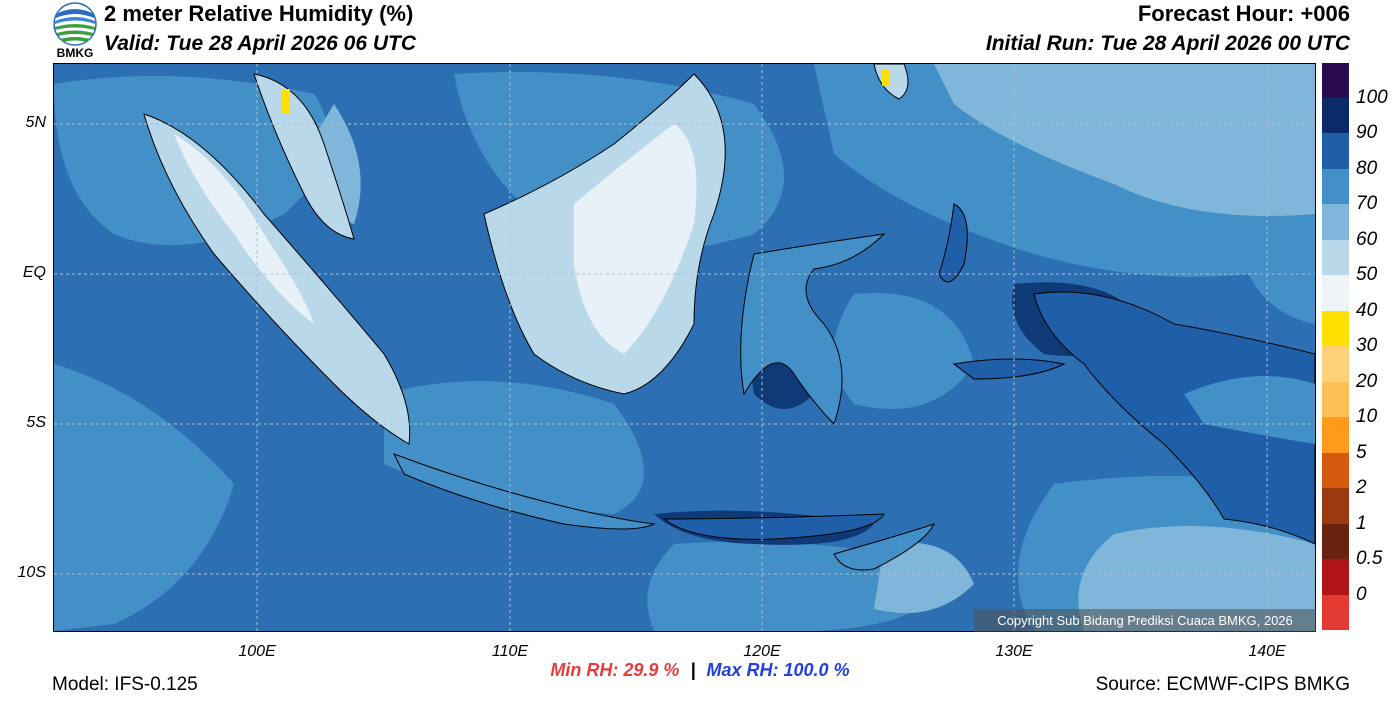  I want to click on colorbar-label: 20, so click(1367, 381).